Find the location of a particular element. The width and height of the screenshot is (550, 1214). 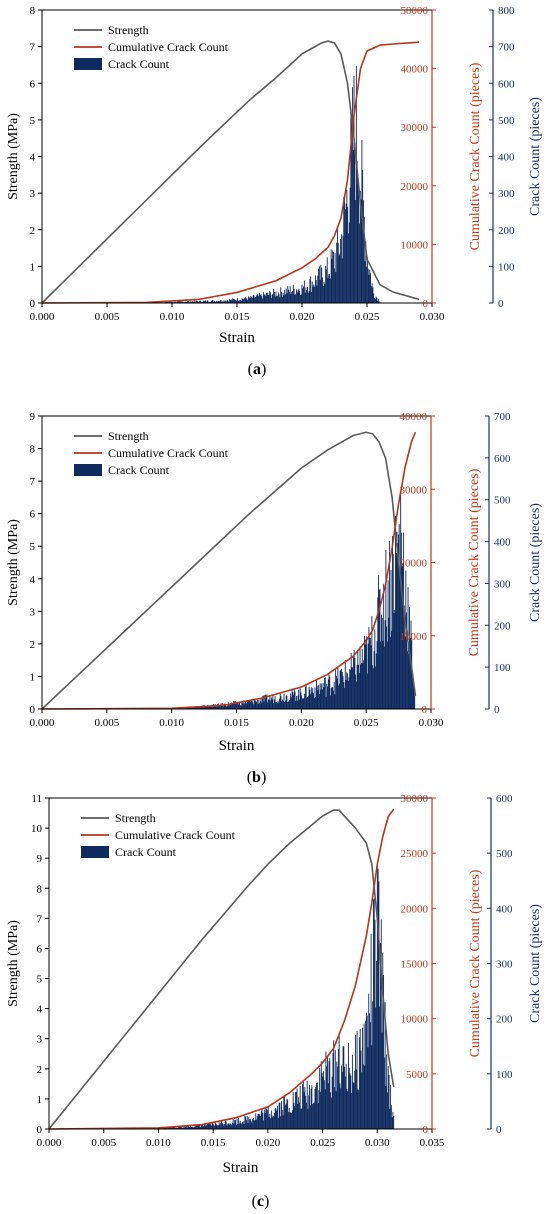

y-right1-tick-label: 40000 is located at coordinates (415, 70).